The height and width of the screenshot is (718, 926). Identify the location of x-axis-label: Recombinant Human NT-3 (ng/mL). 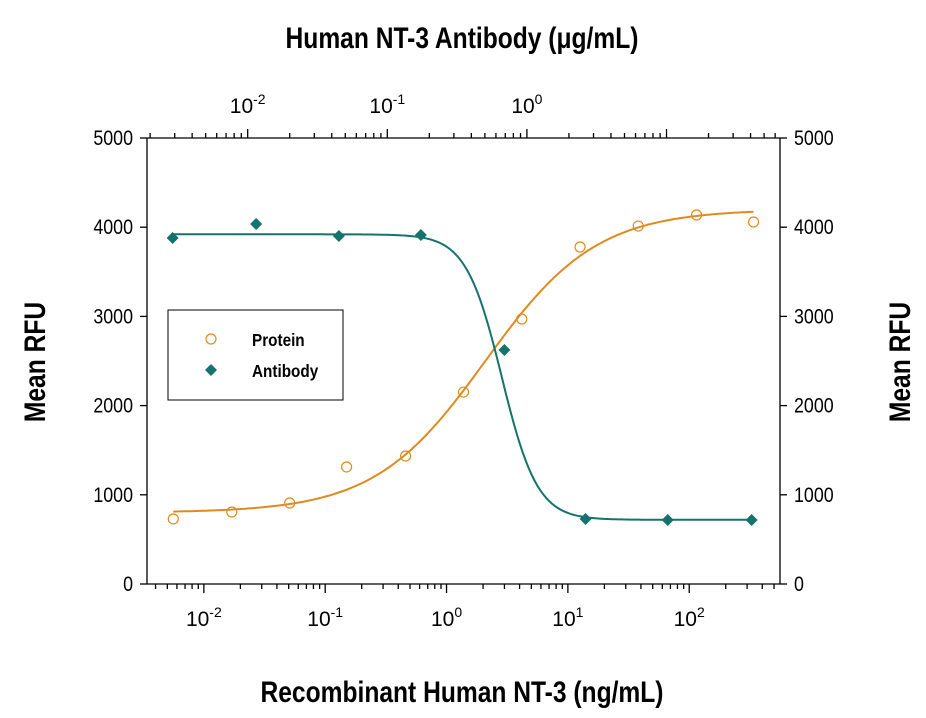
(461, 692).